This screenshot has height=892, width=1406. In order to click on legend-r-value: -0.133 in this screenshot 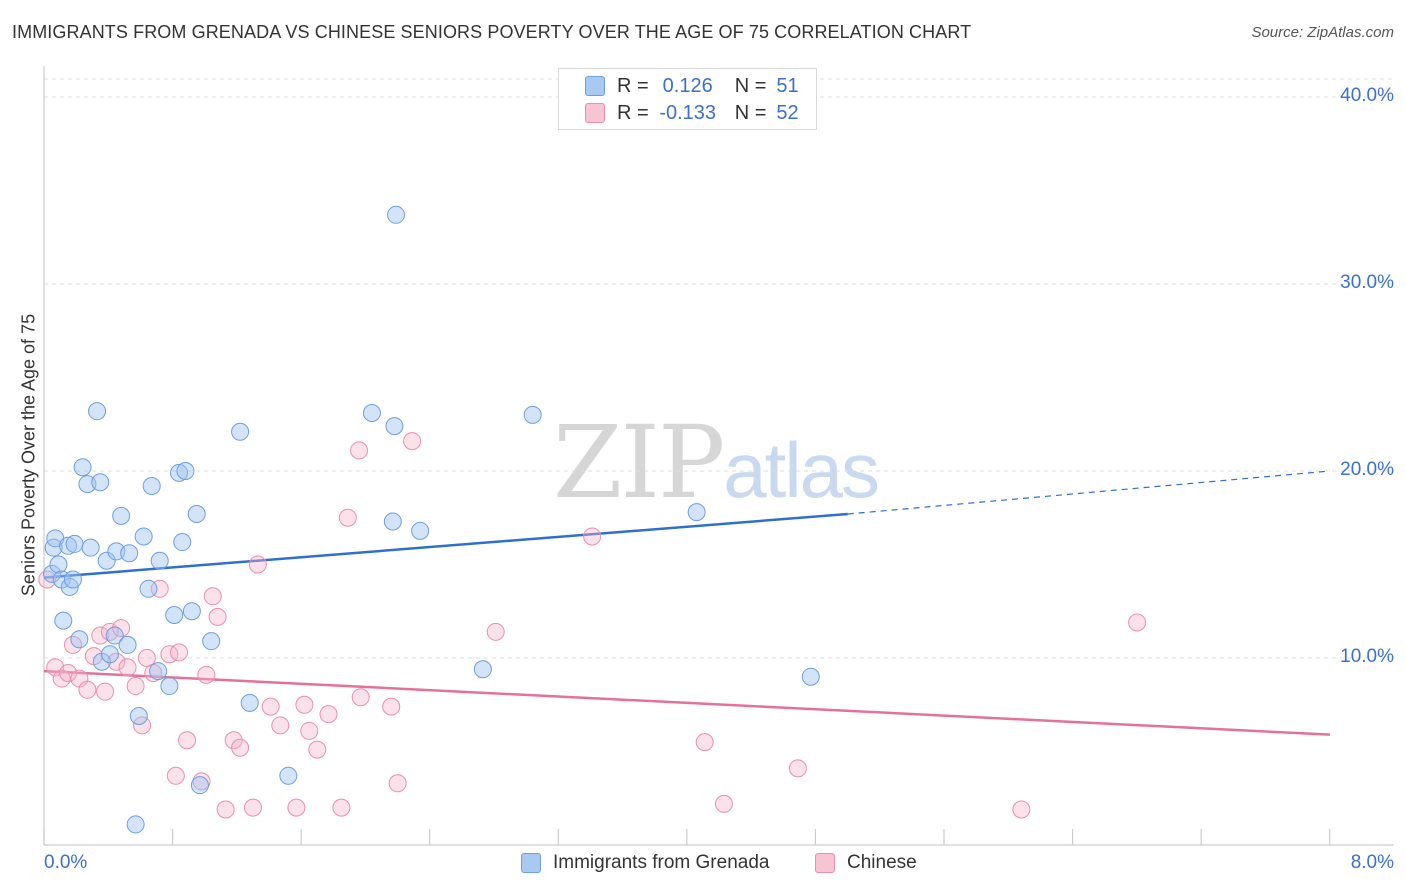, I will do `click(688, 112)`.